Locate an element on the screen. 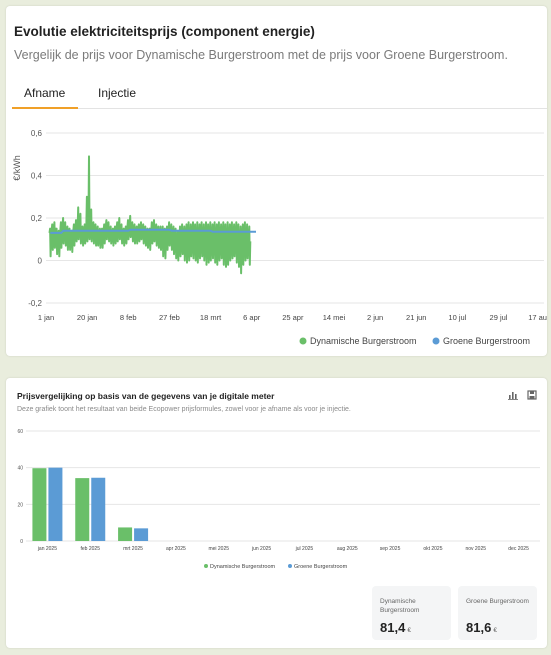  tab-bar: Afname Injectie is located at coordinates (279, 97).